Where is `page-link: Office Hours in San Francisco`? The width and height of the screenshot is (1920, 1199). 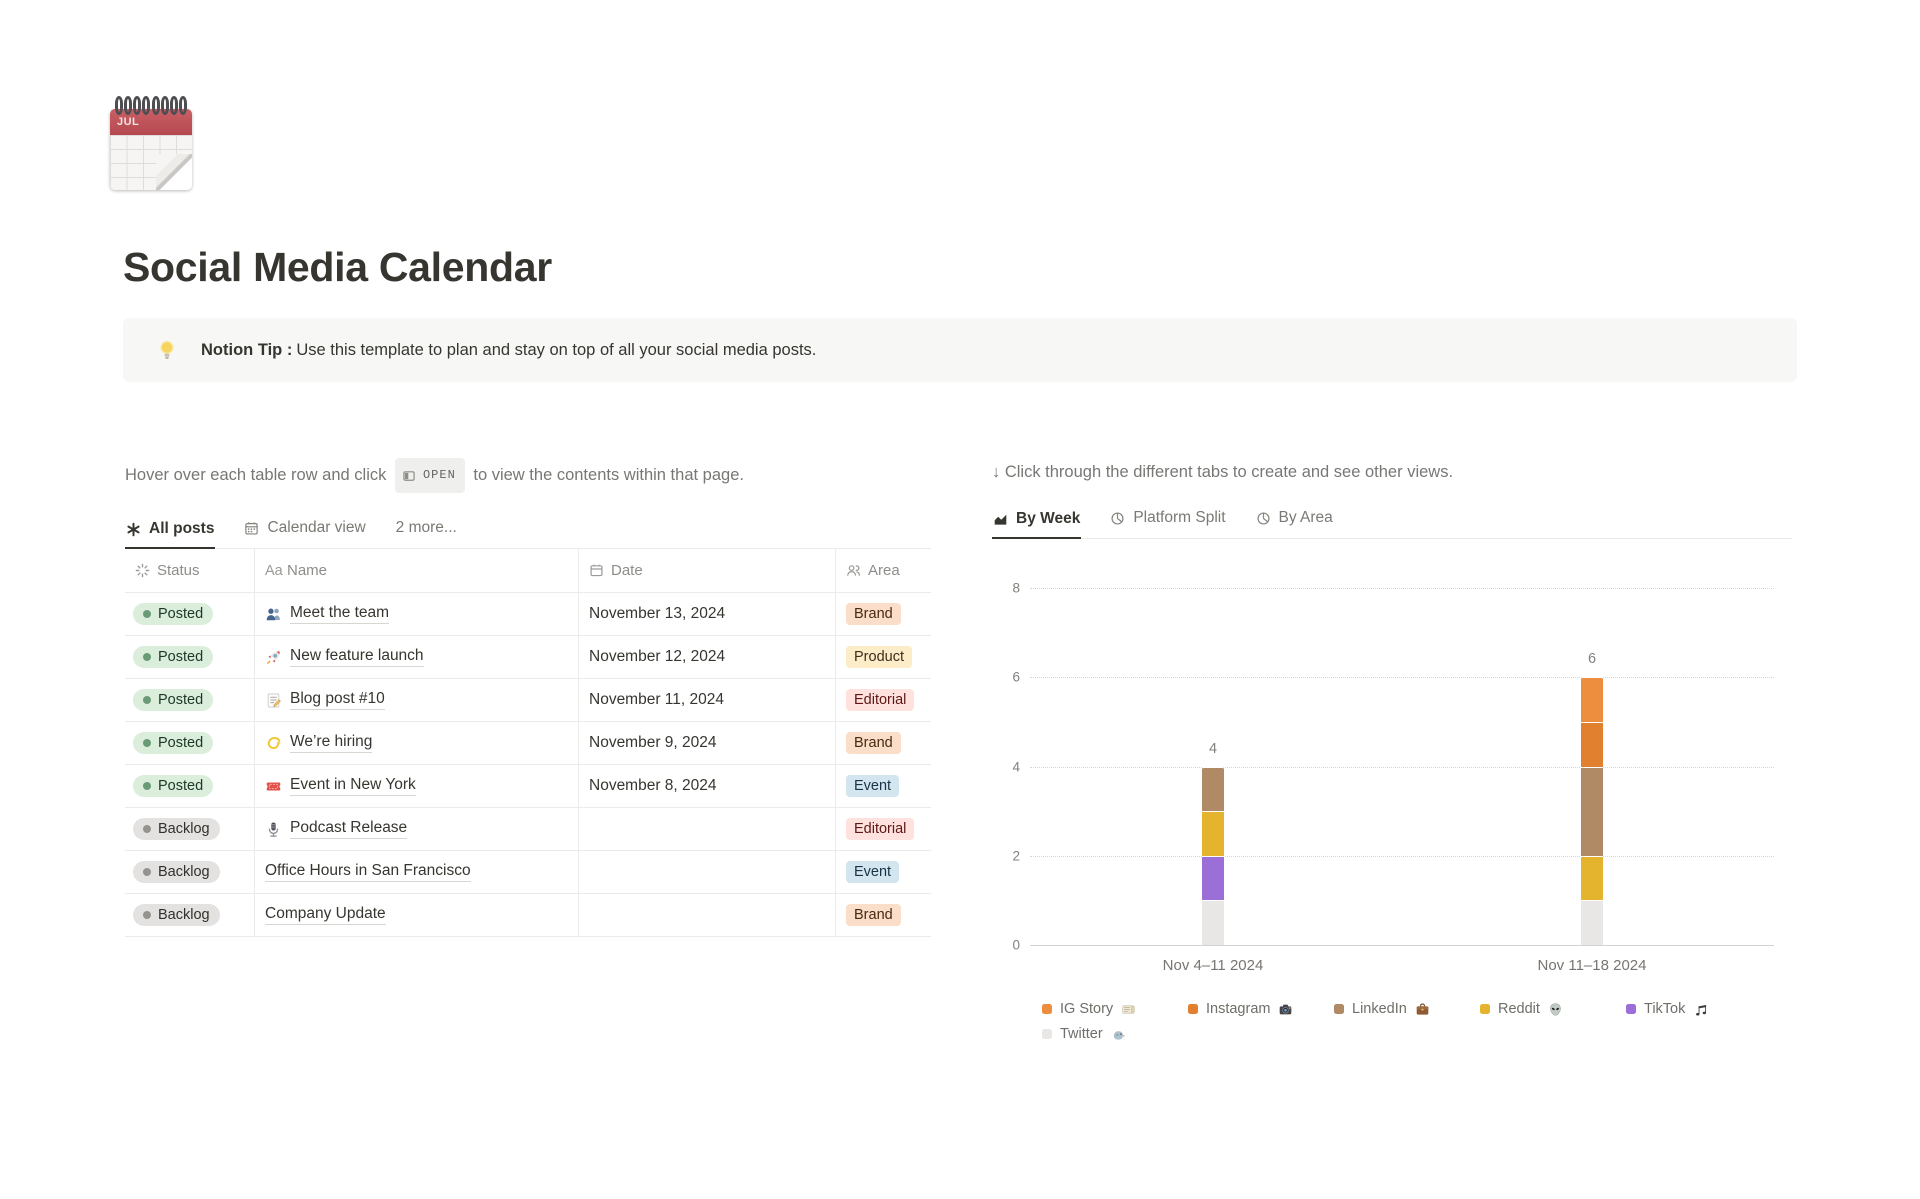
page-link: Office Hours in San Francisco is located at coordinates (368, 872).